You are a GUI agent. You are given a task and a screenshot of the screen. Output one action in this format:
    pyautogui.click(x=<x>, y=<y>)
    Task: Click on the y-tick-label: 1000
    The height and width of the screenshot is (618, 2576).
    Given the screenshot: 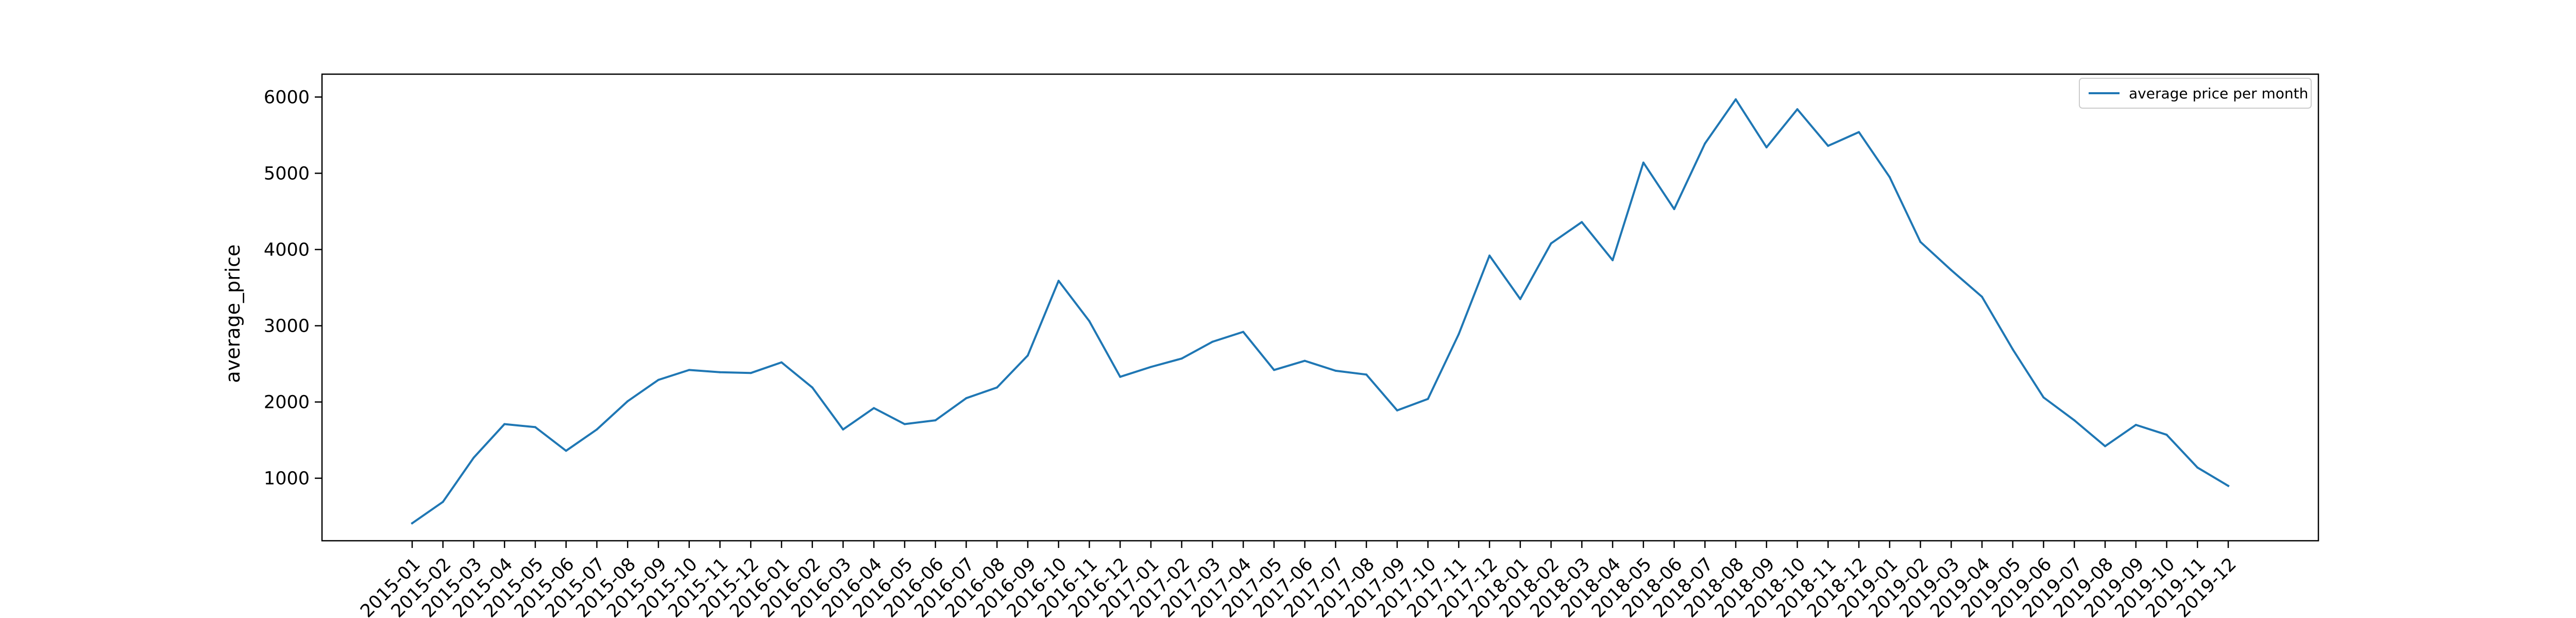 What is the action you would take?
    pyautogui.click(x=287, y=479)
    